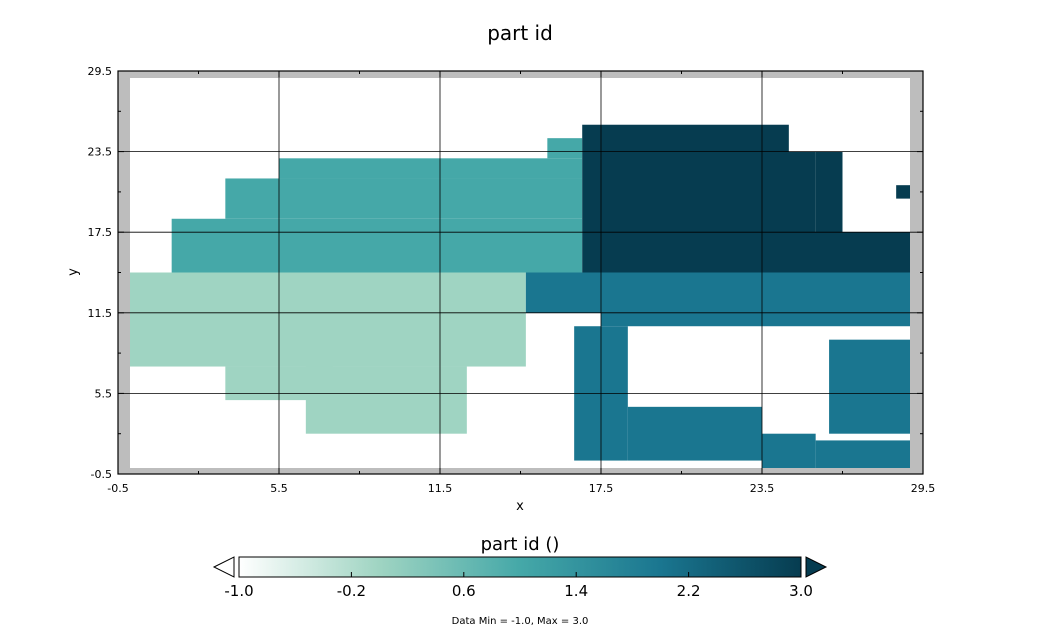  What do you see at coordinates (520, 621) in the screenshot?
I see `data-range-note: Data Min = -1.0, Max = 3.0` at bounding box center [520, 621].